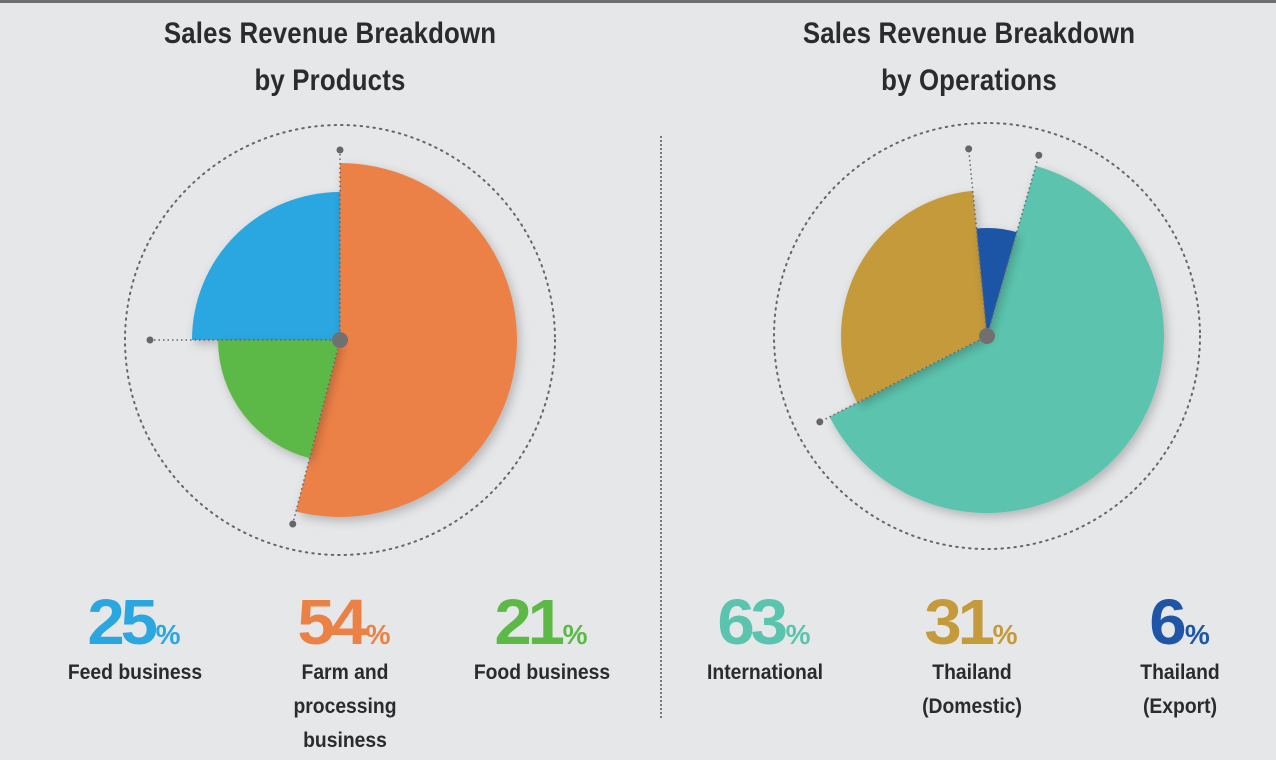 The width and height of the screenshot is (1276, 760). What do you see at coordinates (1005, 634) in the screenshot?
I see `thailand-domestic-percent: %` at bounding box center [1005, 634].